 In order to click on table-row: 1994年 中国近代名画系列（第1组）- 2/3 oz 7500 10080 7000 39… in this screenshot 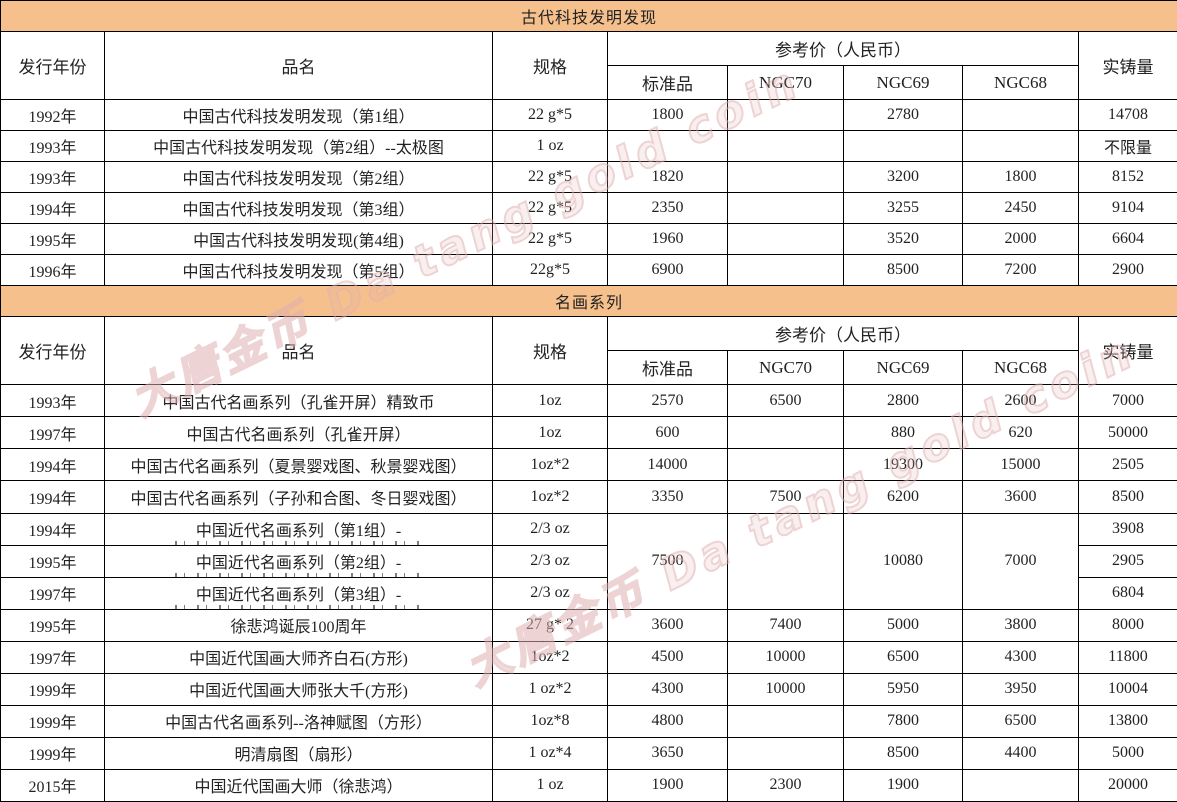, I will do `click(588, 561)`.